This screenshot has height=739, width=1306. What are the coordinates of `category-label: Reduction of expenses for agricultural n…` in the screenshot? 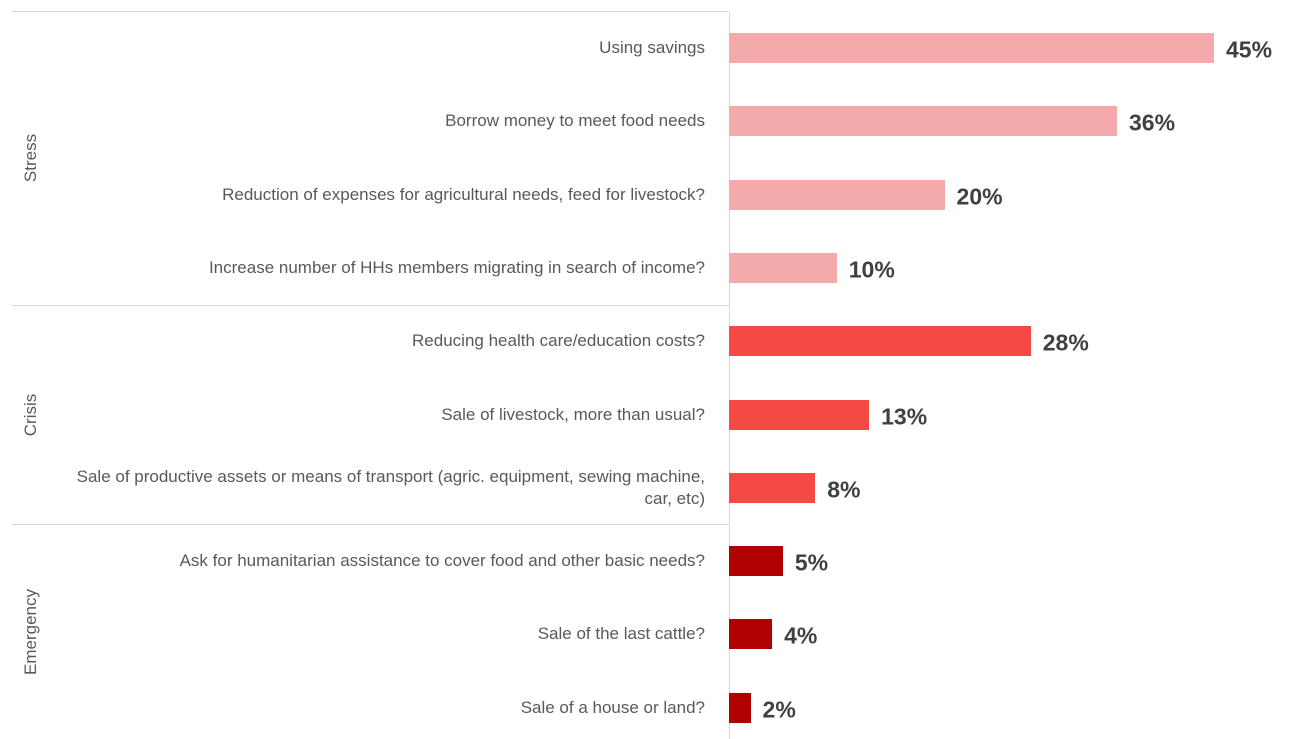 It's located at (463, 194).